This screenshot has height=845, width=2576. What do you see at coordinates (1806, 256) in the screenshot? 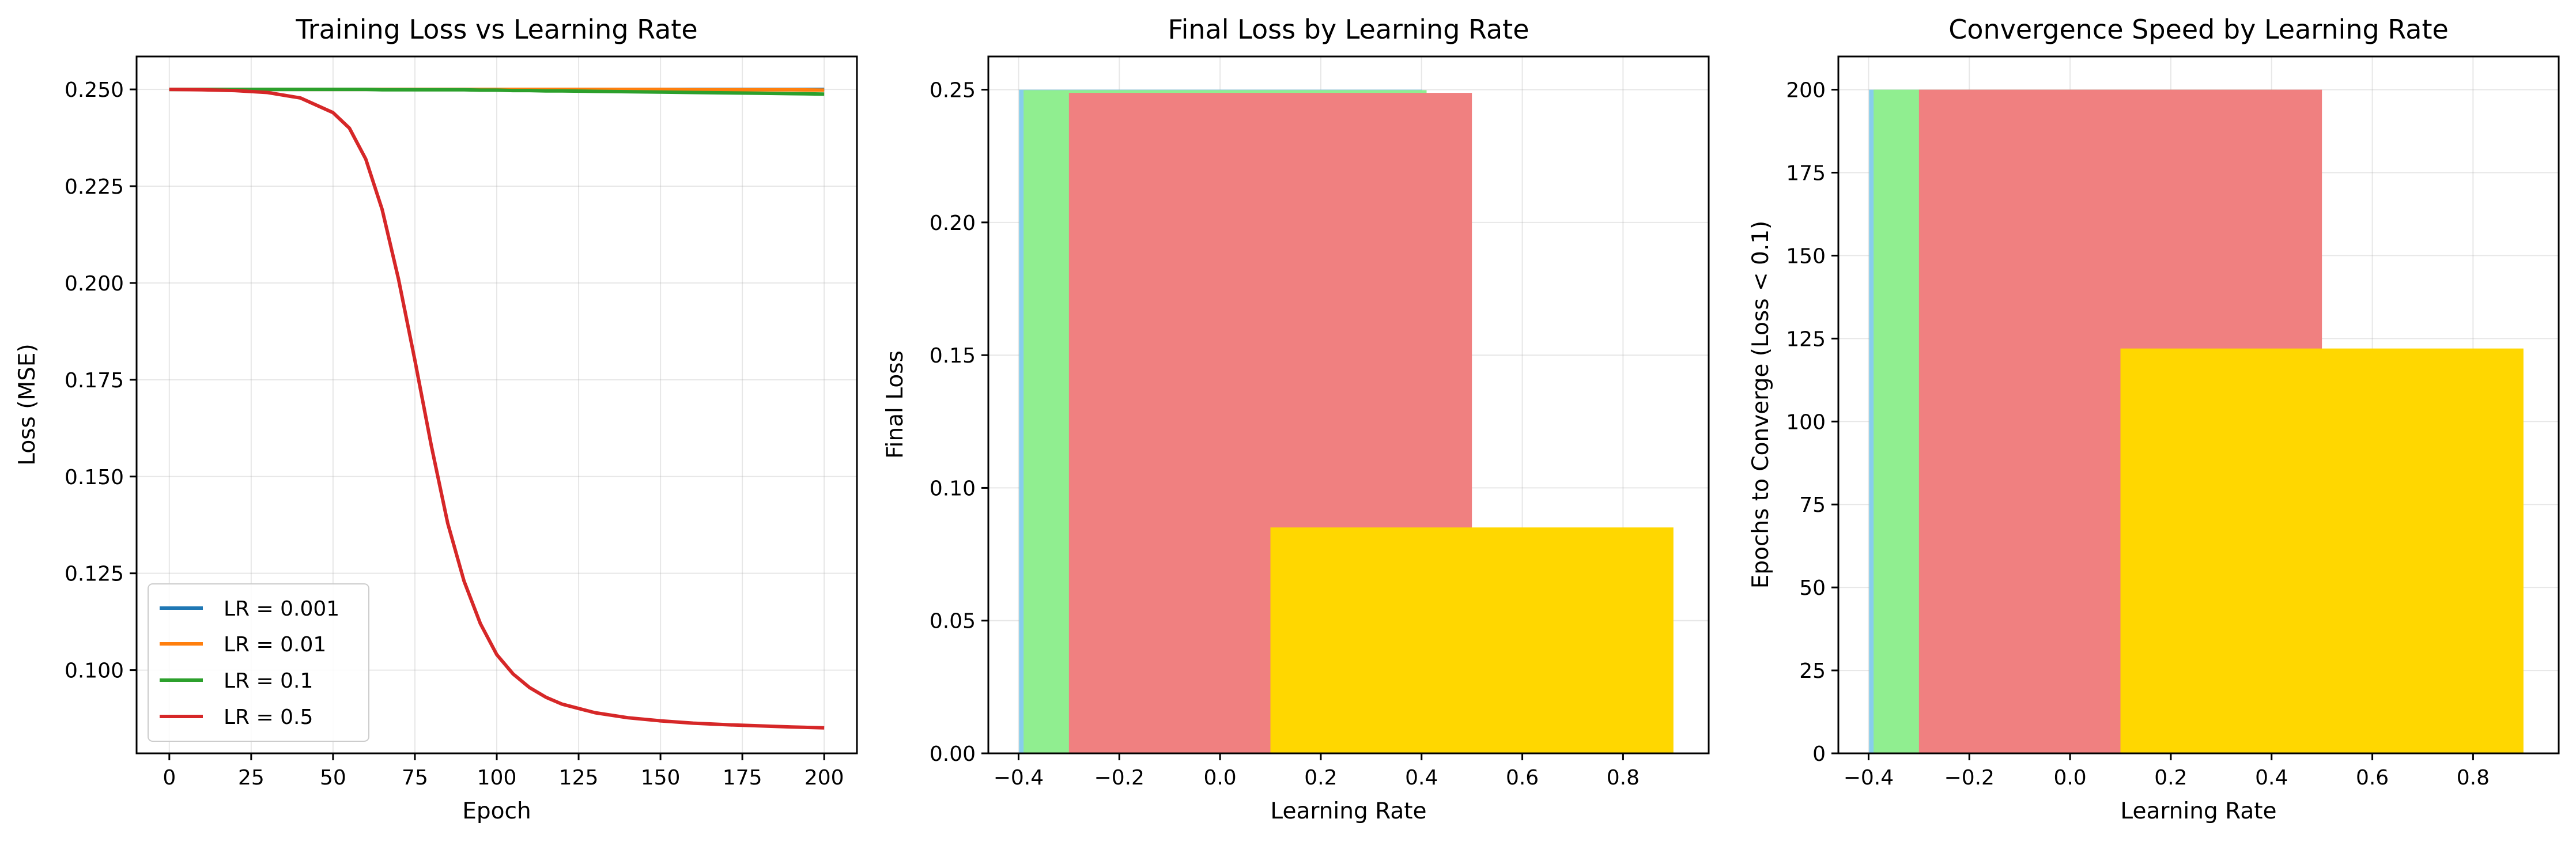
I see `y-tick-label-6: 150` at bounding box center [1806, 256].